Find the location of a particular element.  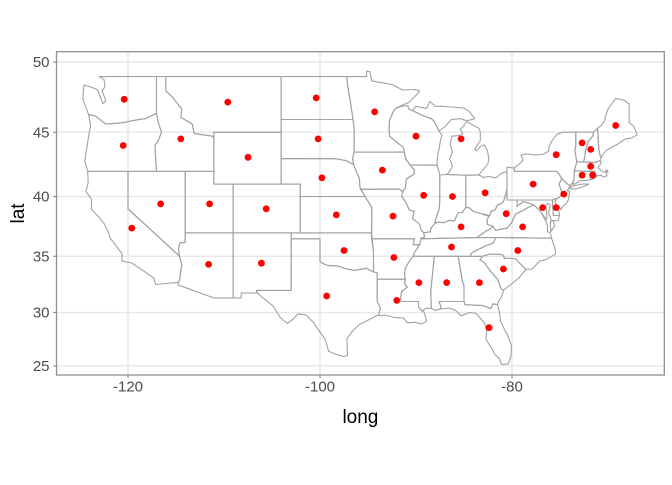

data-point-KS is located at coordinates (336, 215).